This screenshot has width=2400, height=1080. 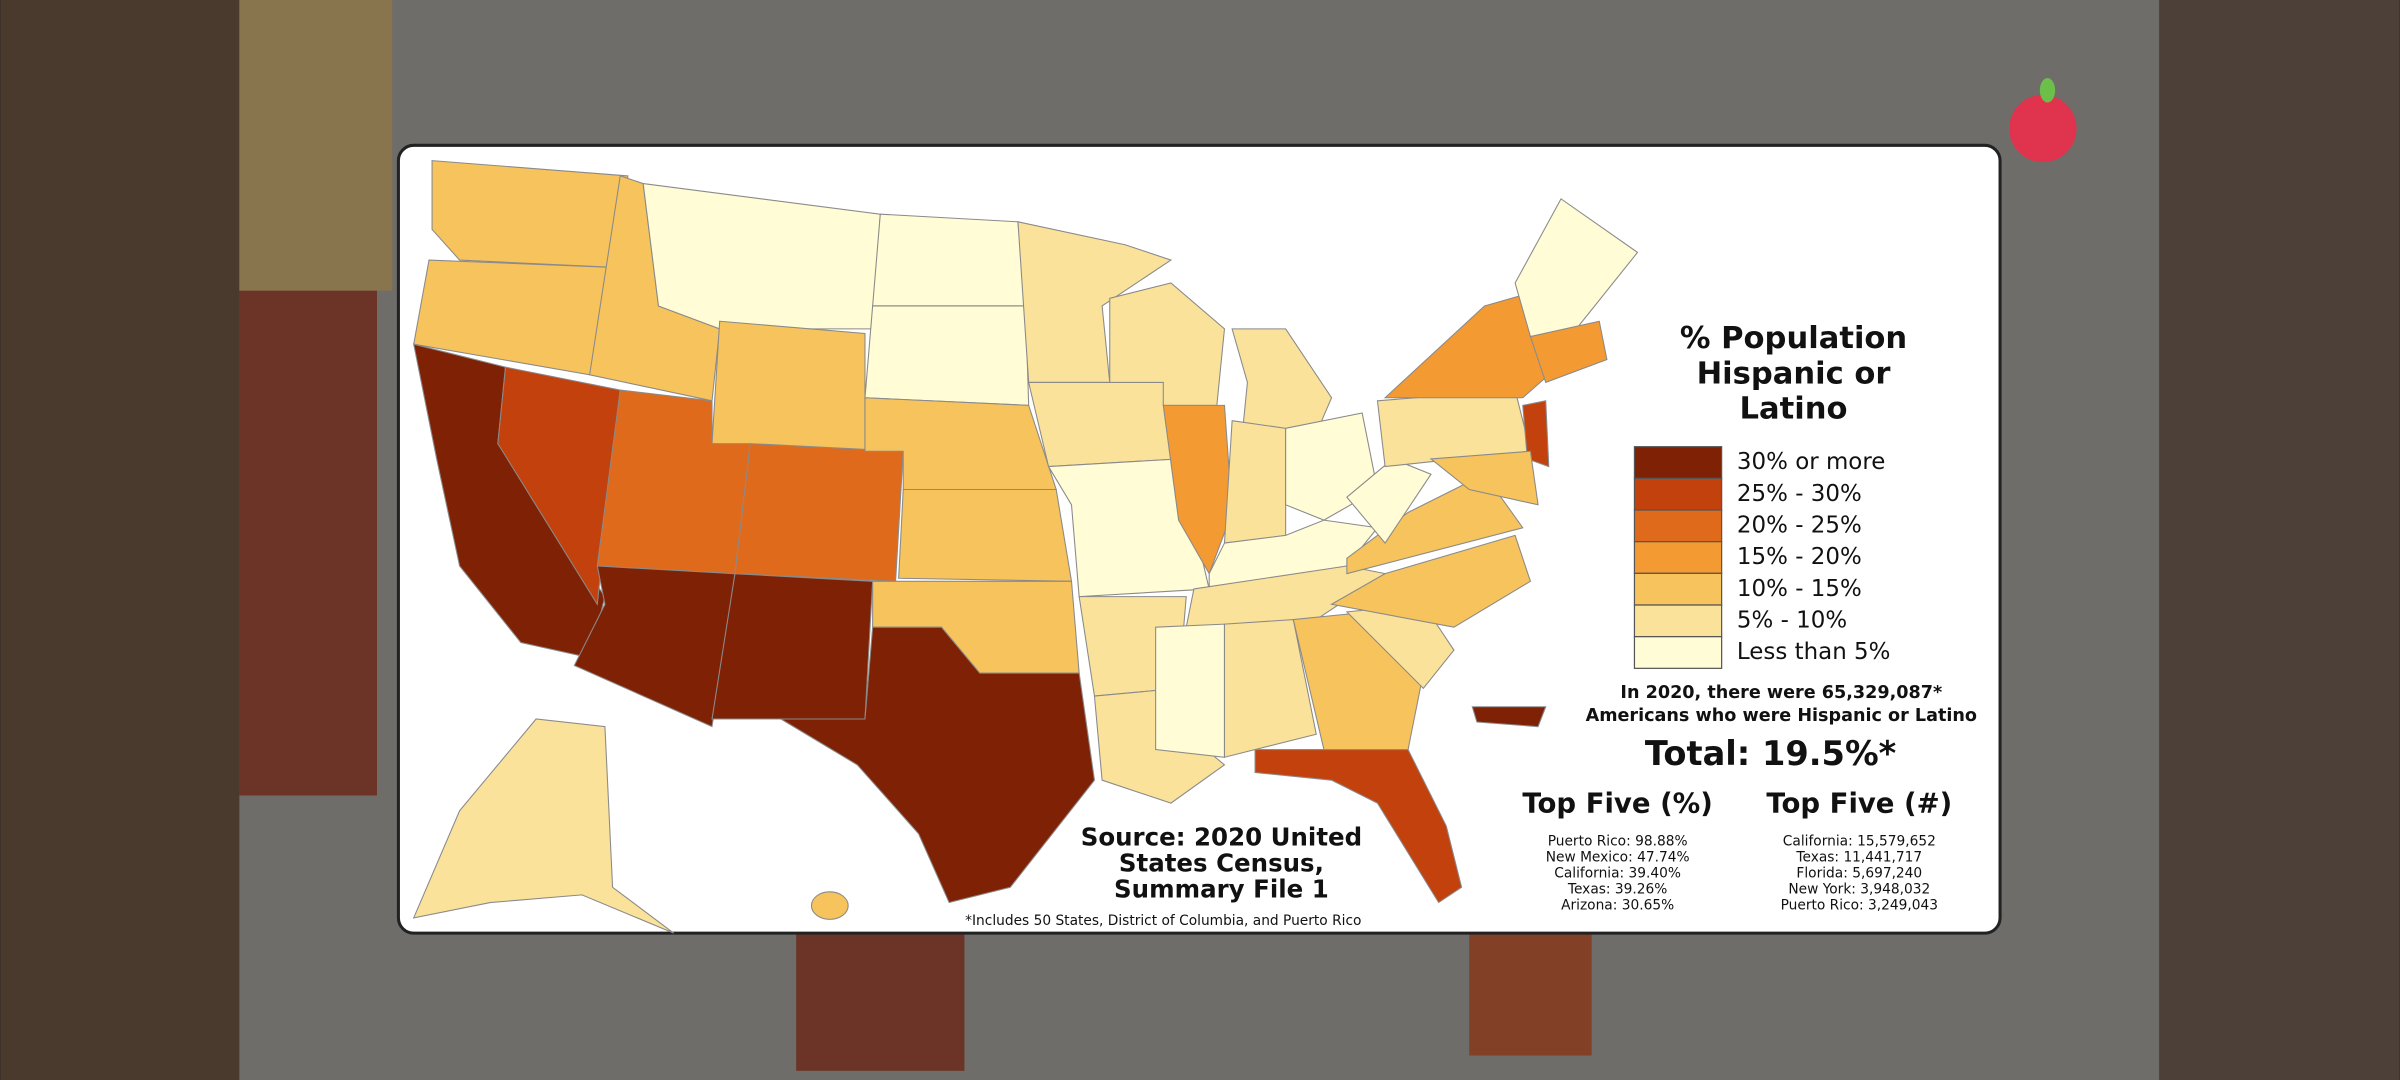 I want to click on note: Americans who were Hispanic or Latino, so click(x=1781, y=716).